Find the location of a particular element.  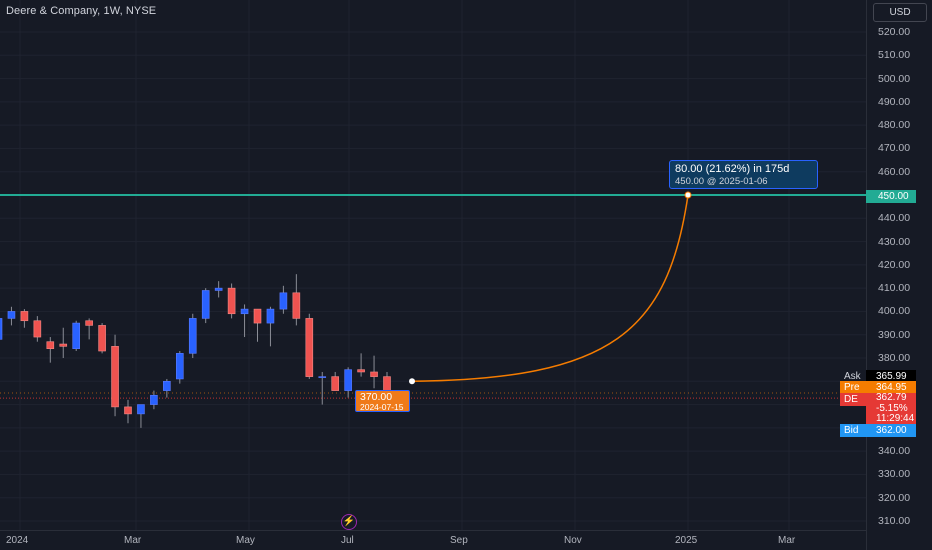

currency-button: USD is located at coordinates (900, 12).